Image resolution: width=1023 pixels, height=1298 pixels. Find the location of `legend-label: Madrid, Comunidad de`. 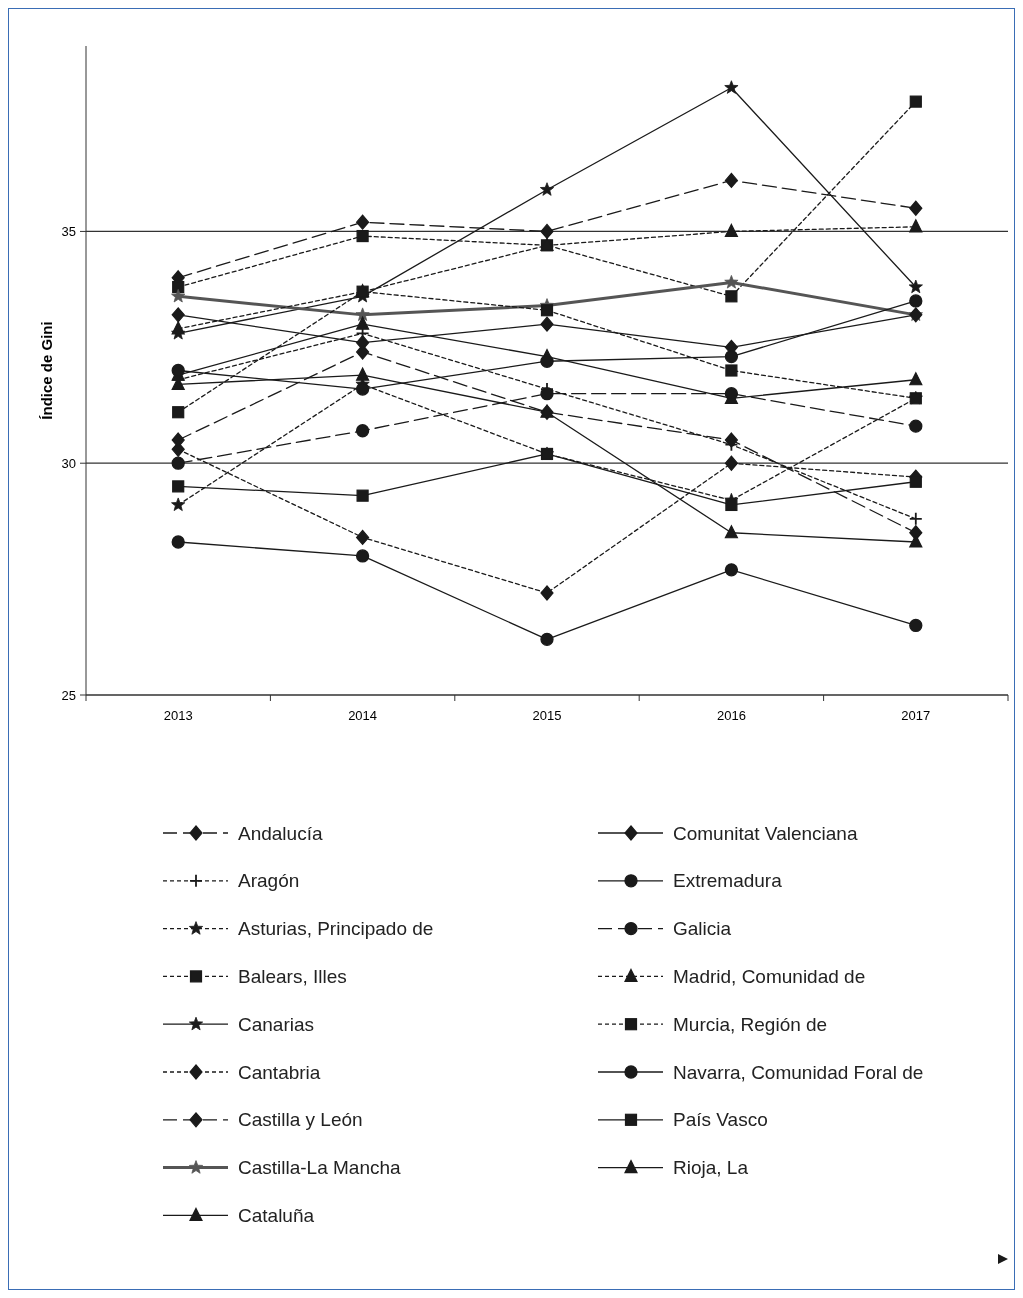

legend-label: Madrid, Comunidad de is located at coordinates (769, 977).